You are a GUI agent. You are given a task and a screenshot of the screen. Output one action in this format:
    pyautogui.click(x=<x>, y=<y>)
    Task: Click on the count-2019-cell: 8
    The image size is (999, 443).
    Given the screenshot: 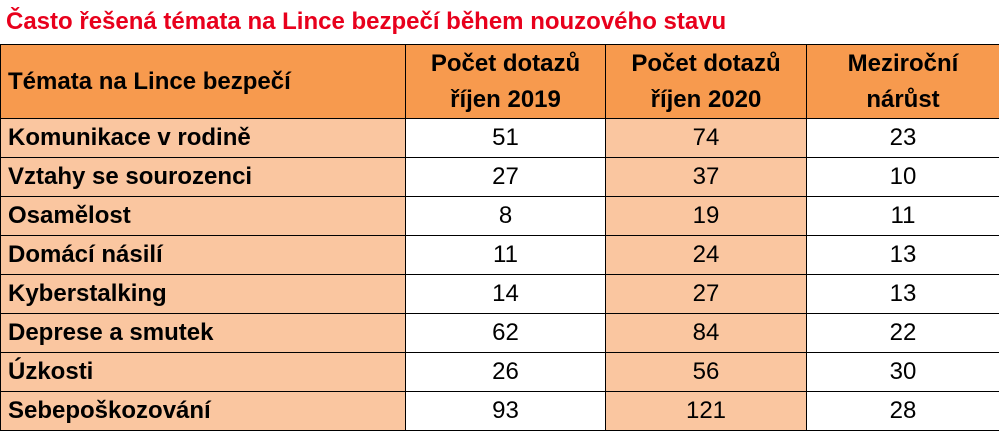 What is the action you would take?
    pyautogui.click(x=505, y=216)
    